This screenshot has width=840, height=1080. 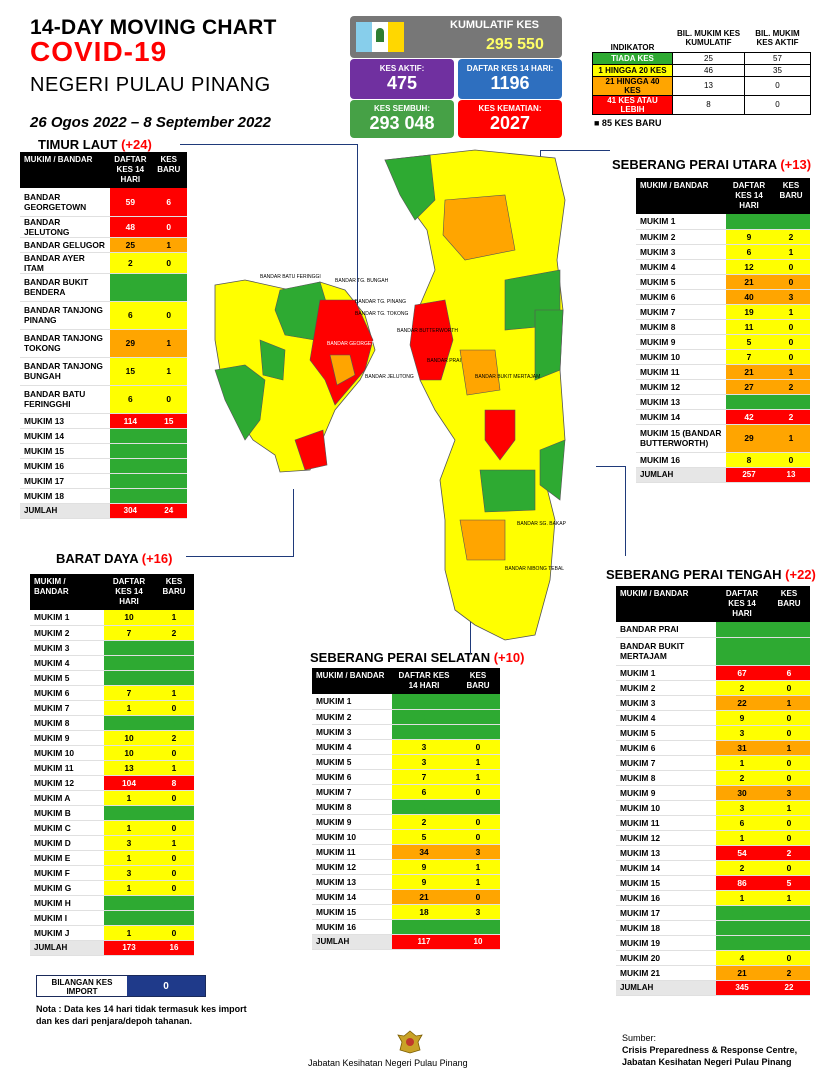 I want to click on daftar-kes-value: 6, so click(x=424, y=792).